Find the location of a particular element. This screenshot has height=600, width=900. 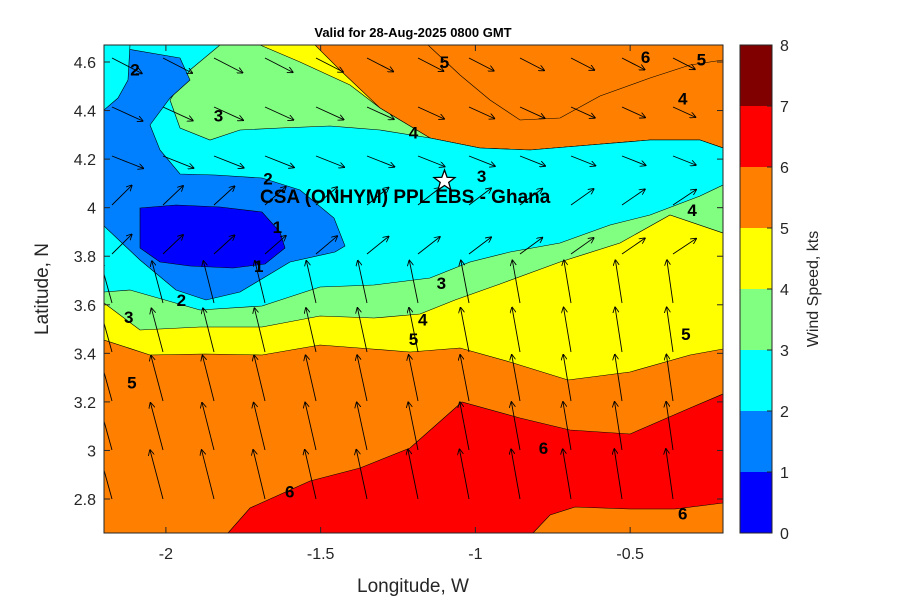

y-tick-label: 3 is located at coordinates (91, 451).